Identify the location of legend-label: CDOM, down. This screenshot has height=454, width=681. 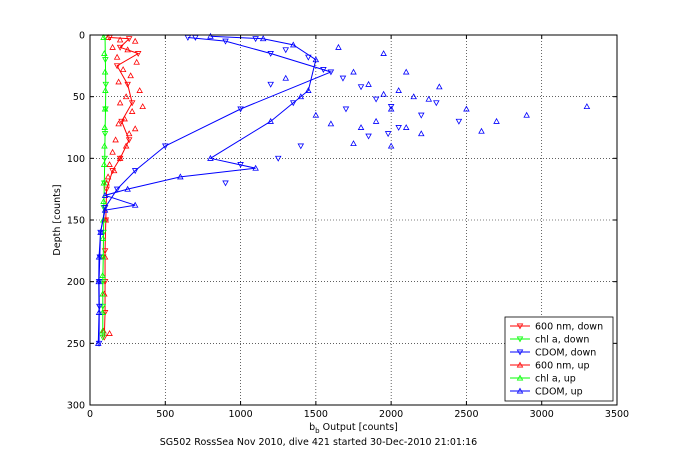
(565, 353).